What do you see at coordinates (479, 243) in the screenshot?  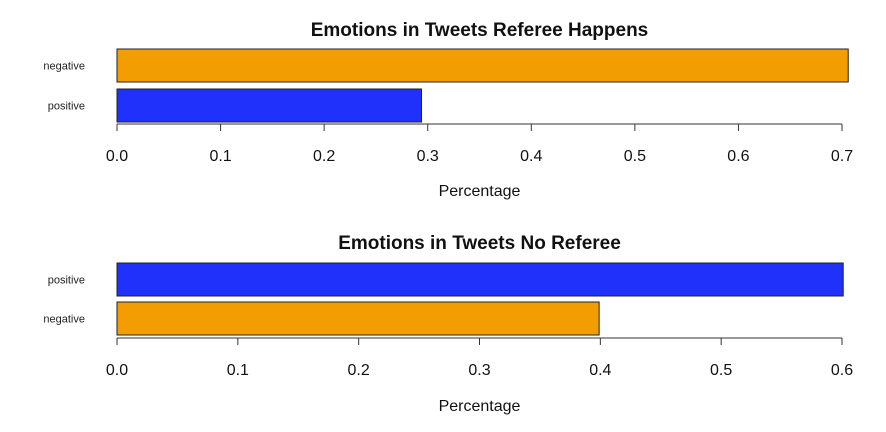 I see `chart-title: Emotions in Tweets No Referee` at bounding box center [479, 243].